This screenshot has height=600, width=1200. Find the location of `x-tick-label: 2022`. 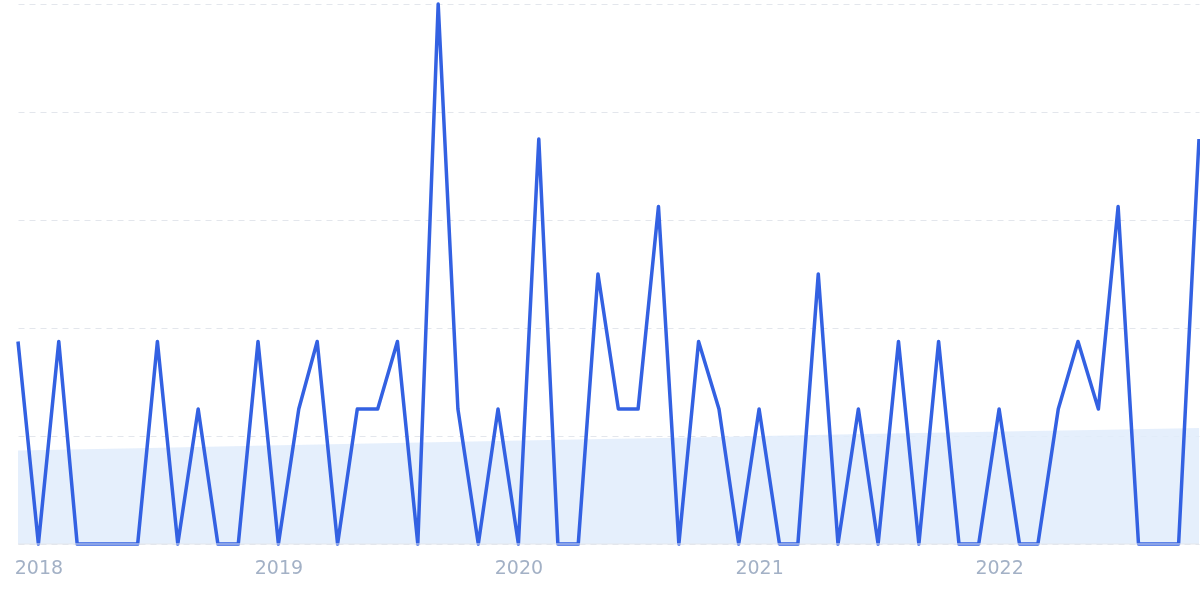

x-tick-label: 2022 is located at coordinates (999, 566).